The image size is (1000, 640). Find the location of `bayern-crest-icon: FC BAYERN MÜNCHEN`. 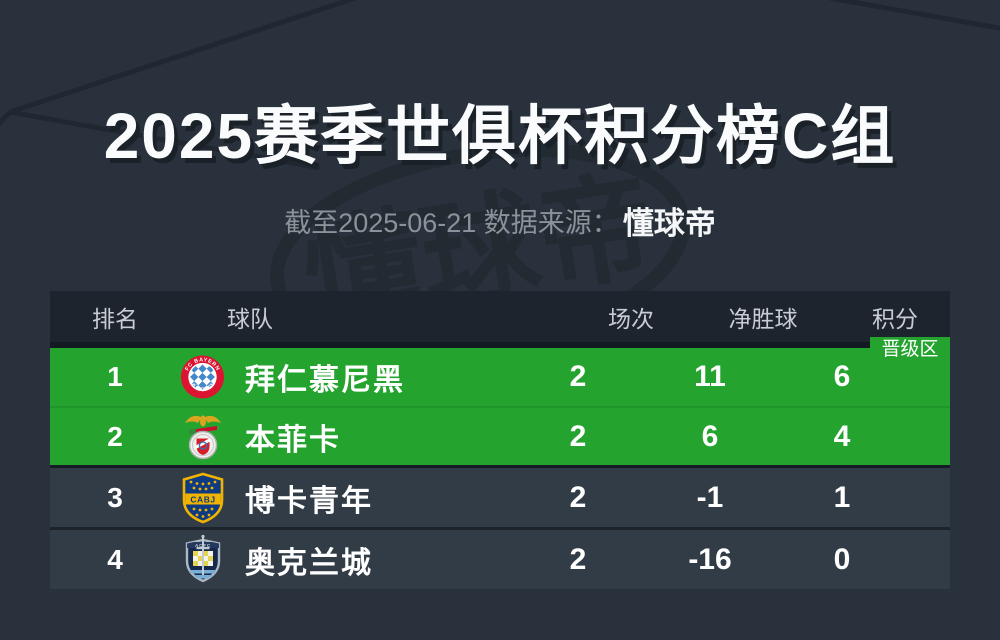

bayern-crest-icon: FC BAYERN MÜNCHEN is located at coordinates (202, 377).